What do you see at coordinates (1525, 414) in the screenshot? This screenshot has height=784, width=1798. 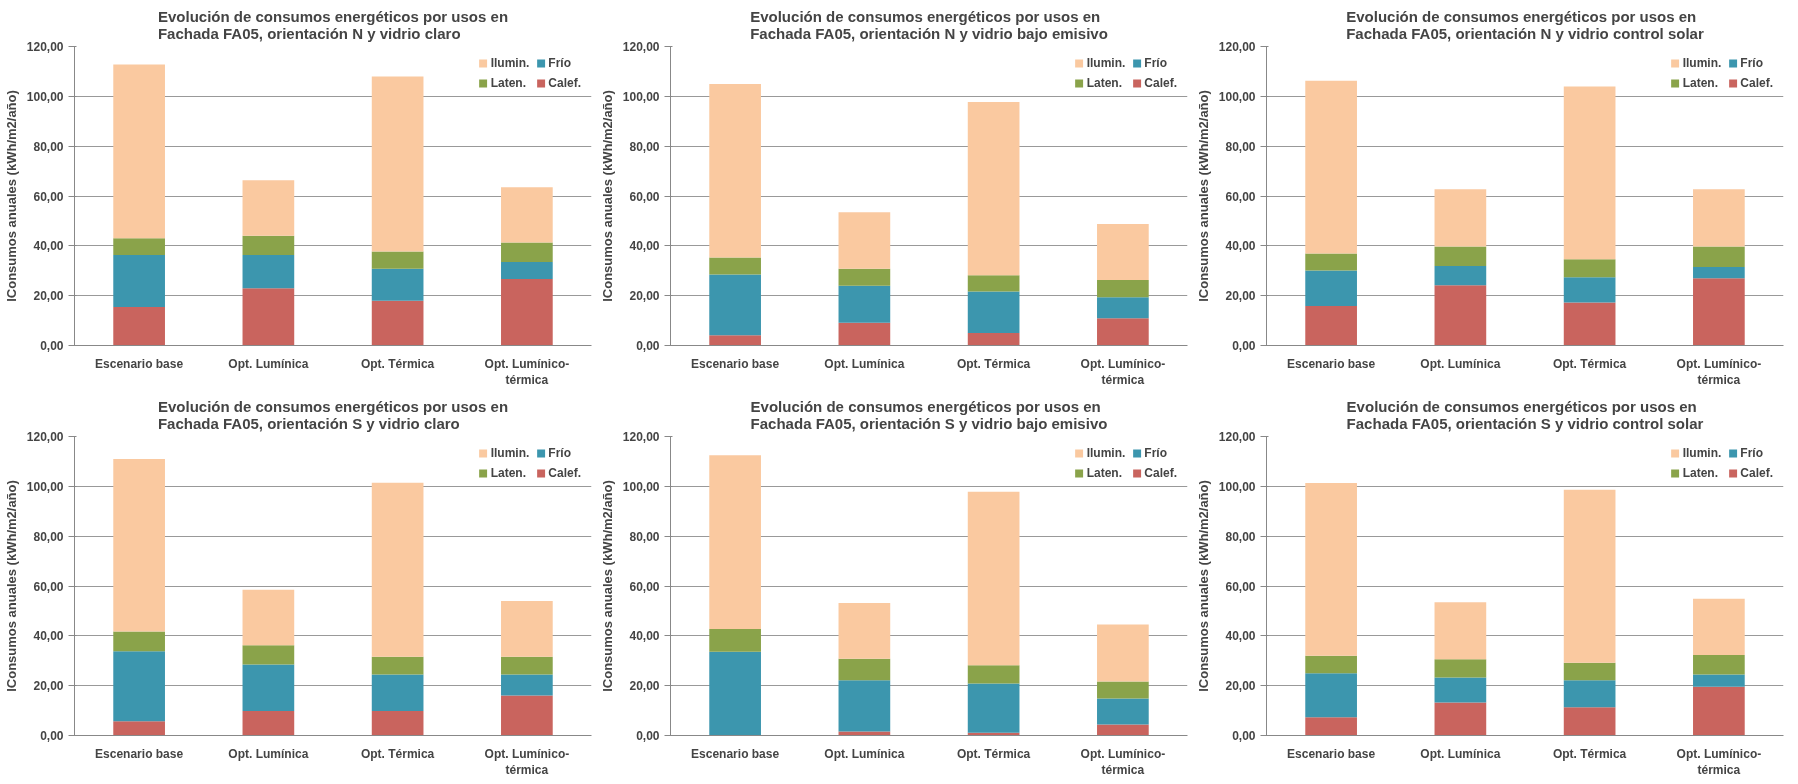 I see `chart-title: Evolución de consumos energéticos por usos en Fachada FA05, orientación S y vidrio control solar` at bounding box center [1525, 414].